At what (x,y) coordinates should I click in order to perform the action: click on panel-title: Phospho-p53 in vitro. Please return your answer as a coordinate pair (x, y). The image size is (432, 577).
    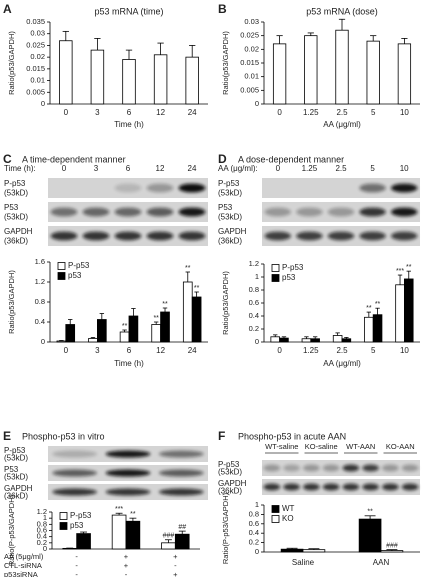
    Looking at the image, I should click on (63, 436).